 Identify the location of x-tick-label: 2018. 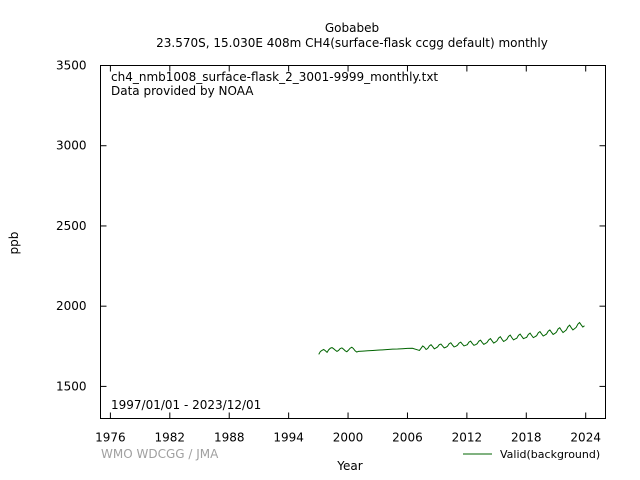
(526, 438).